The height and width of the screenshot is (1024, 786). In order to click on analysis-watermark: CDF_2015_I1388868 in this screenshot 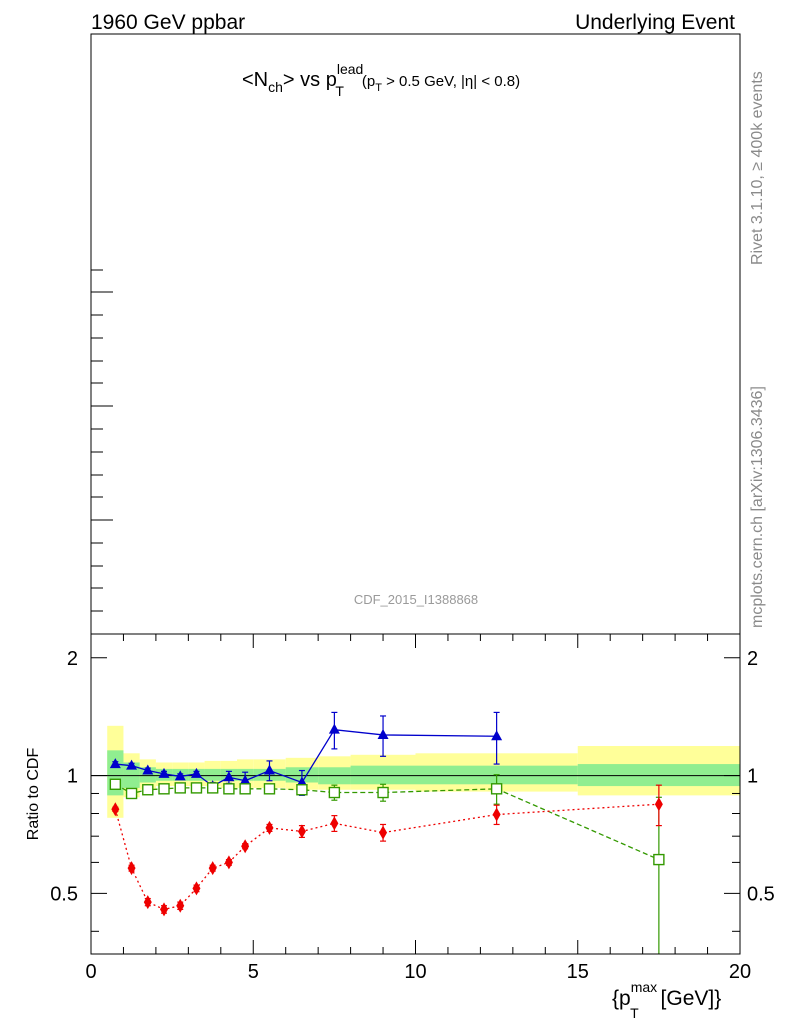, I will do `click(416, 599)`.